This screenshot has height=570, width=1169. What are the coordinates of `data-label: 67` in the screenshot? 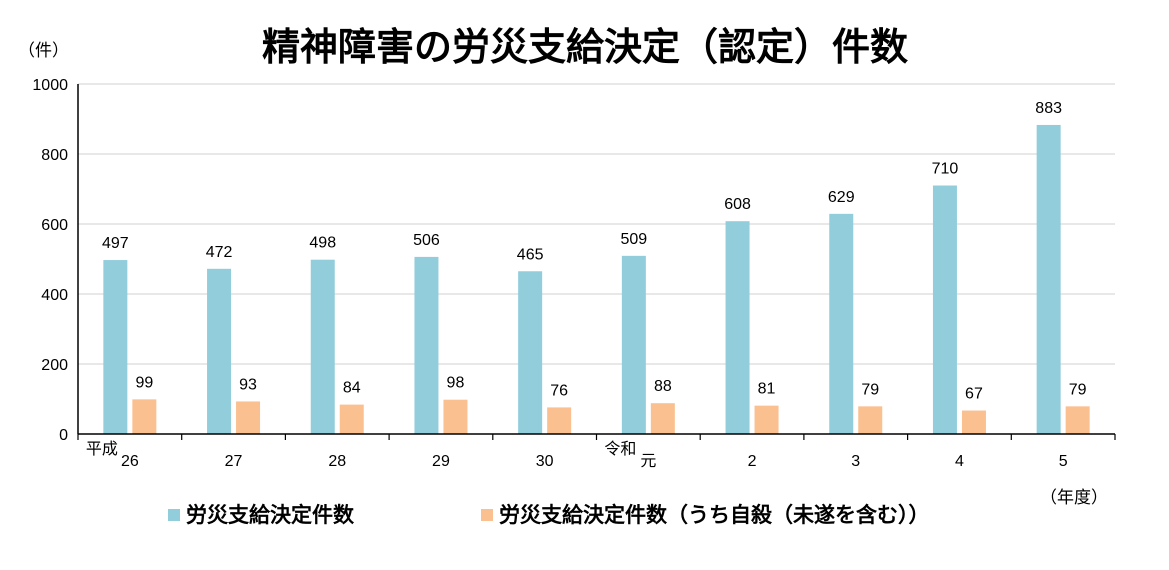 It's located at (974, 394).